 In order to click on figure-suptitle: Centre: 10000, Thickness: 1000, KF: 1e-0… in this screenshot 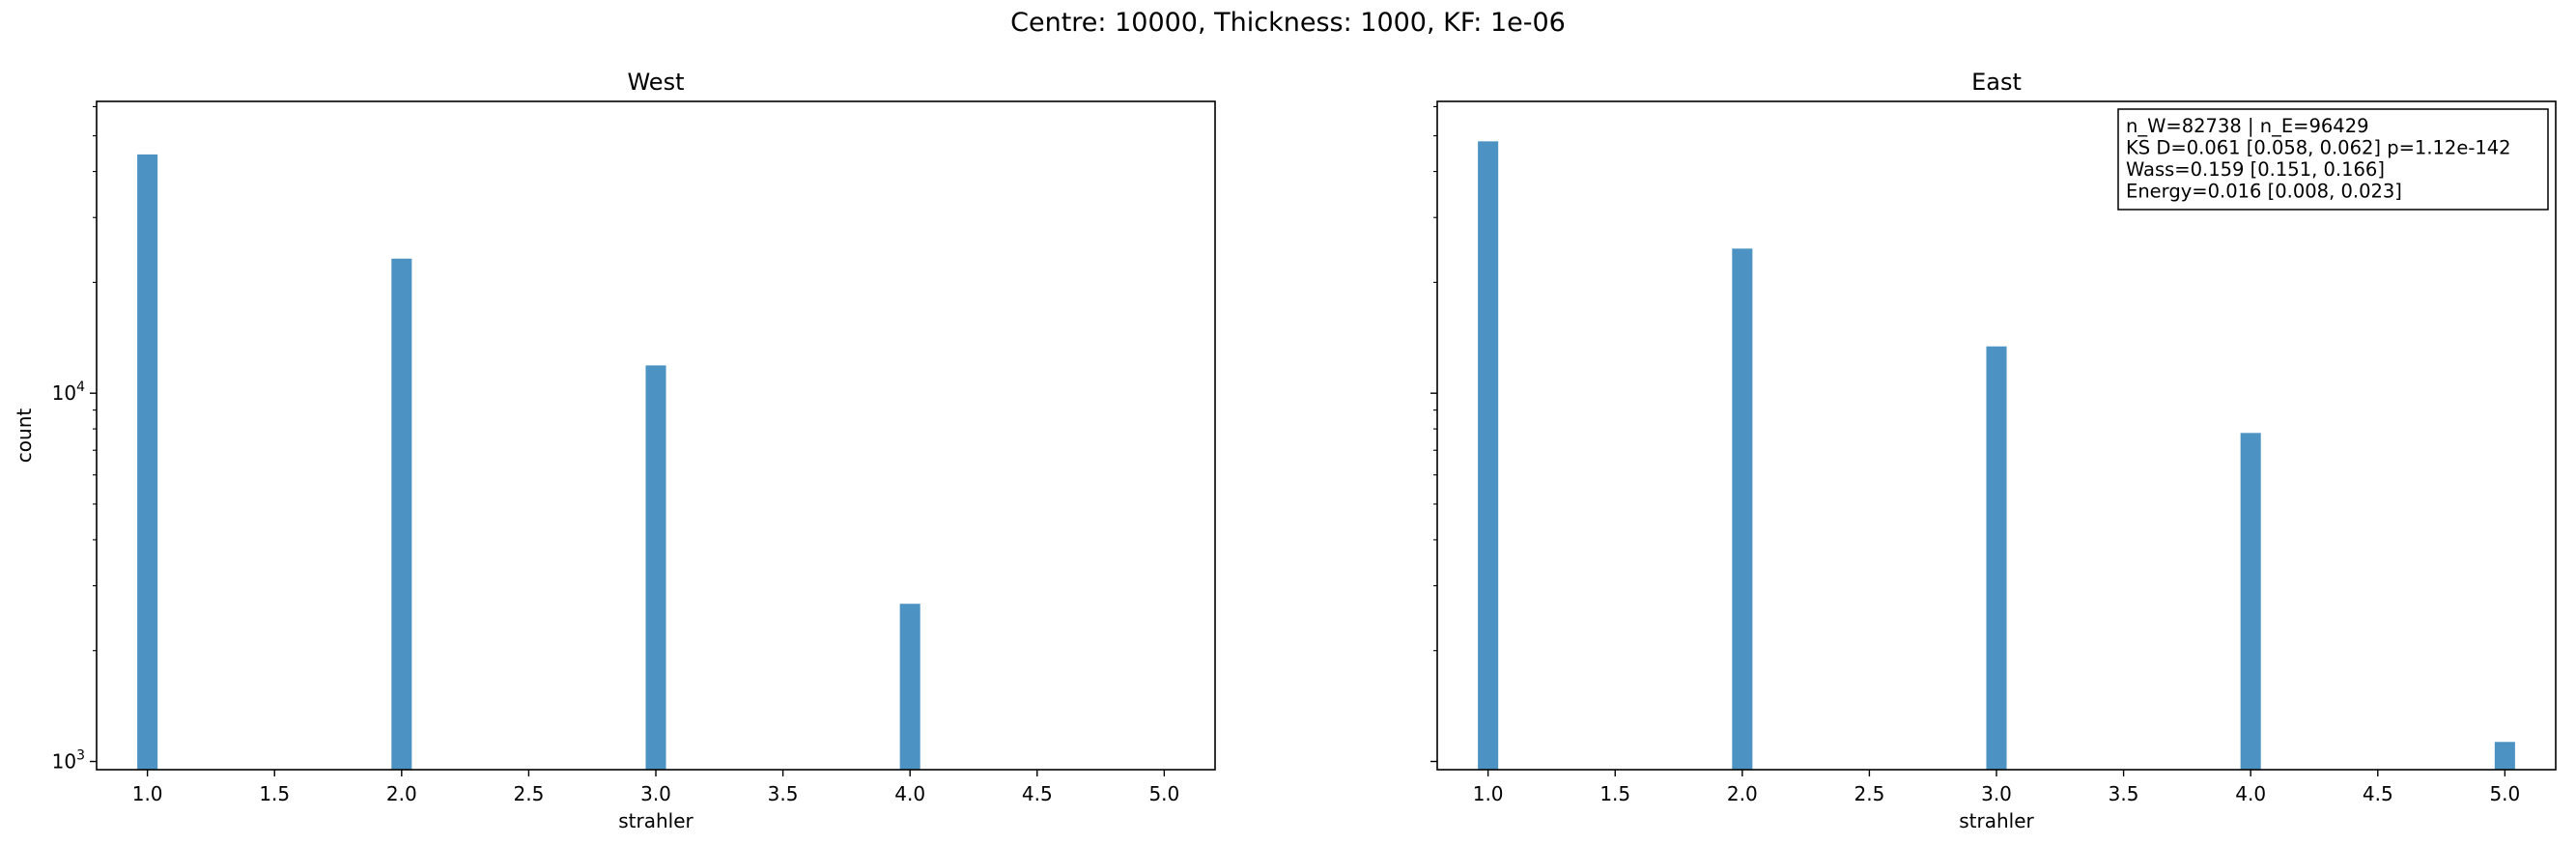, I will do `click(1288, 23)`.